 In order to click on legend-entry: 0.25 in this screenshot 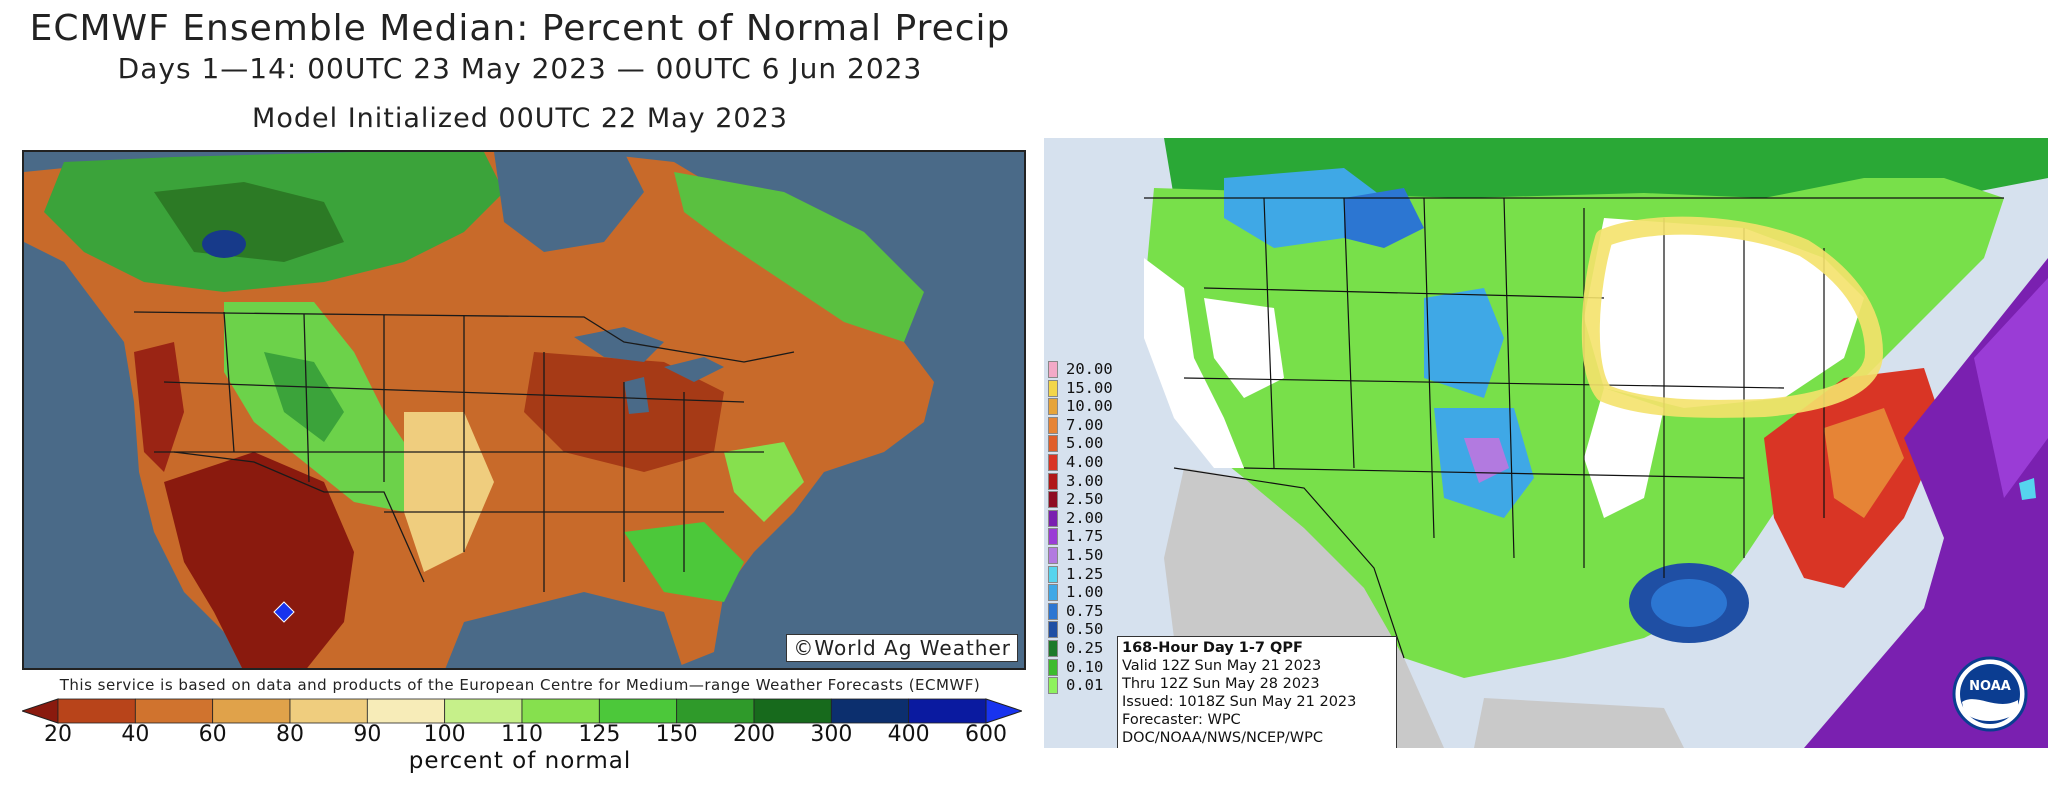, I will do `click(1088, 648)`.